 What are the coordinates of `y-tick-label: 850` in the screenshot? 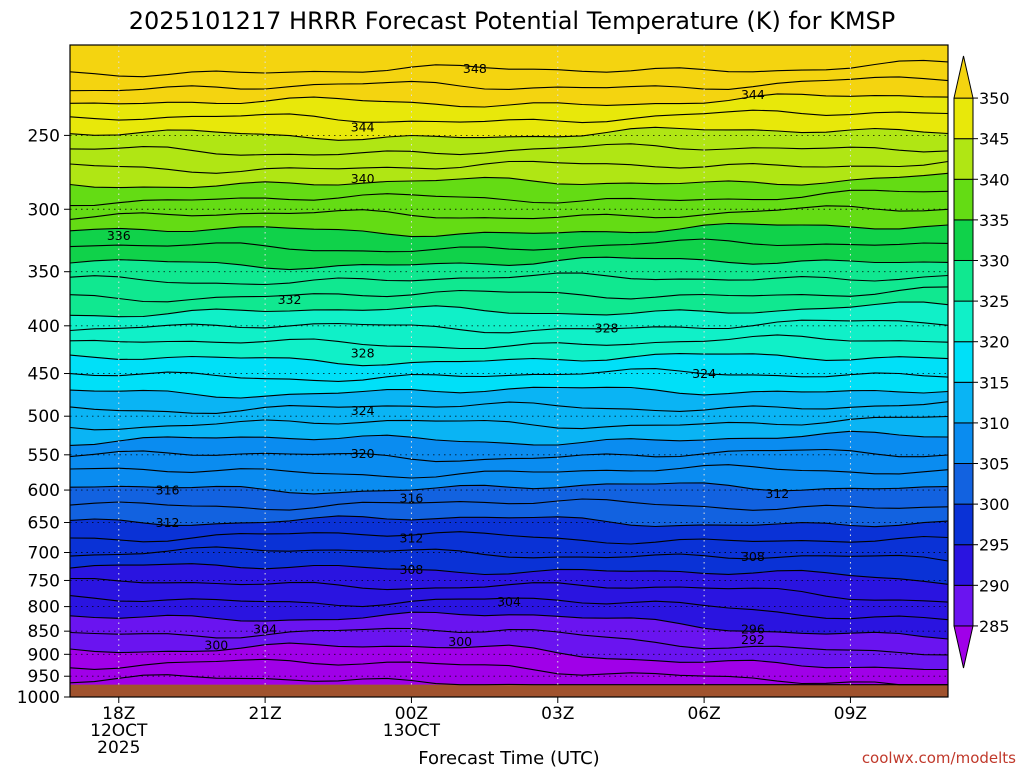 It's located at (44, 632).